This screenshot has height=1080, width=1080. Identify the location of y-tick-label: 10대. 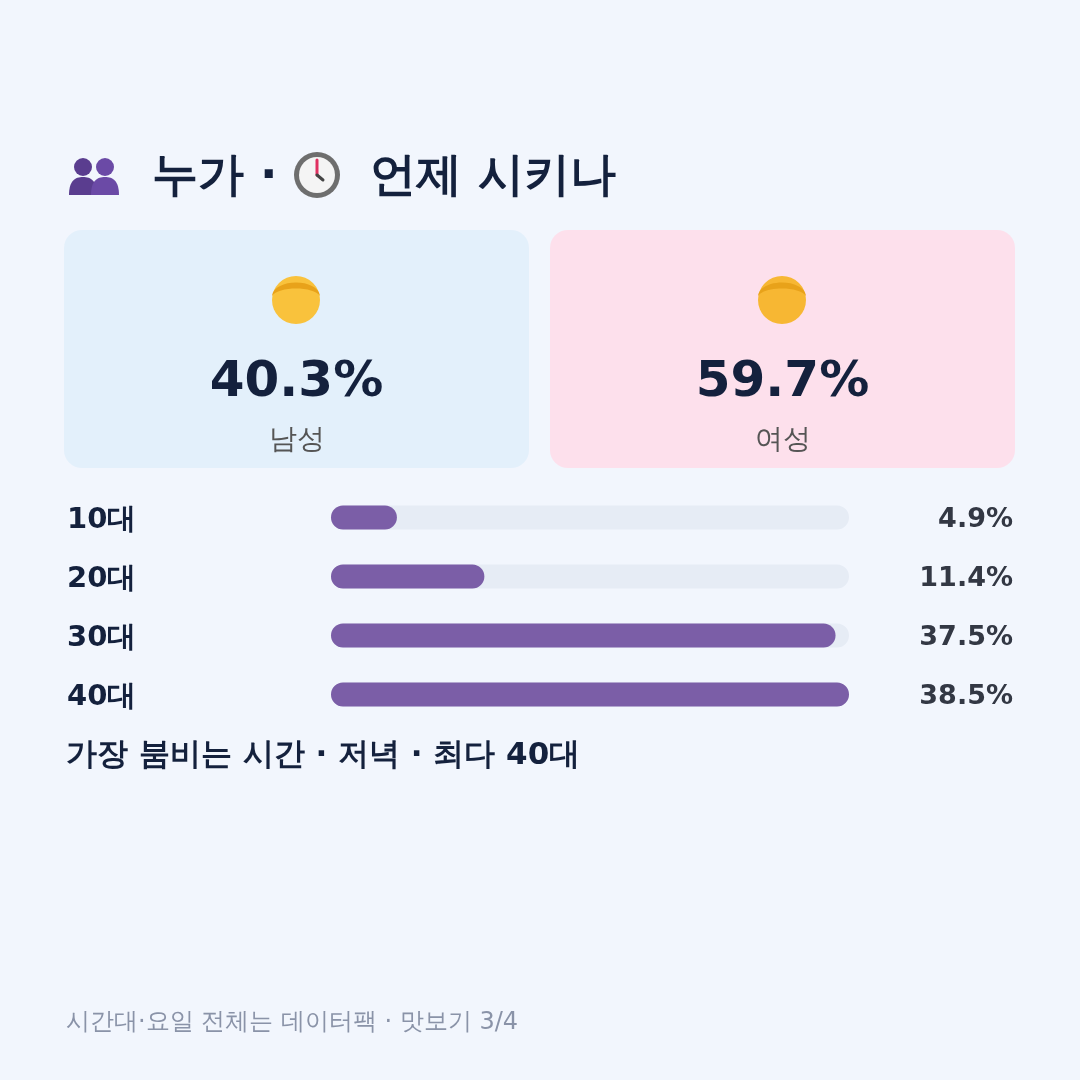
(102, 517).